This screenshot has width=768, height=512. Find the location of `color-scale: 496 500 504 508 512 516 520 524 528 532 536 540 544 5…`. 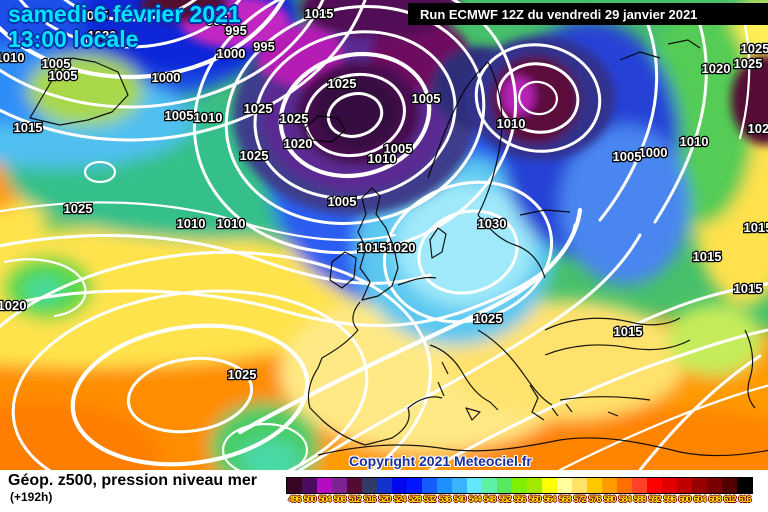

color-scale: 496 500 504 508 512 516 520 524 528 532 536 540 544 5… is located at coordinates (519, 490).